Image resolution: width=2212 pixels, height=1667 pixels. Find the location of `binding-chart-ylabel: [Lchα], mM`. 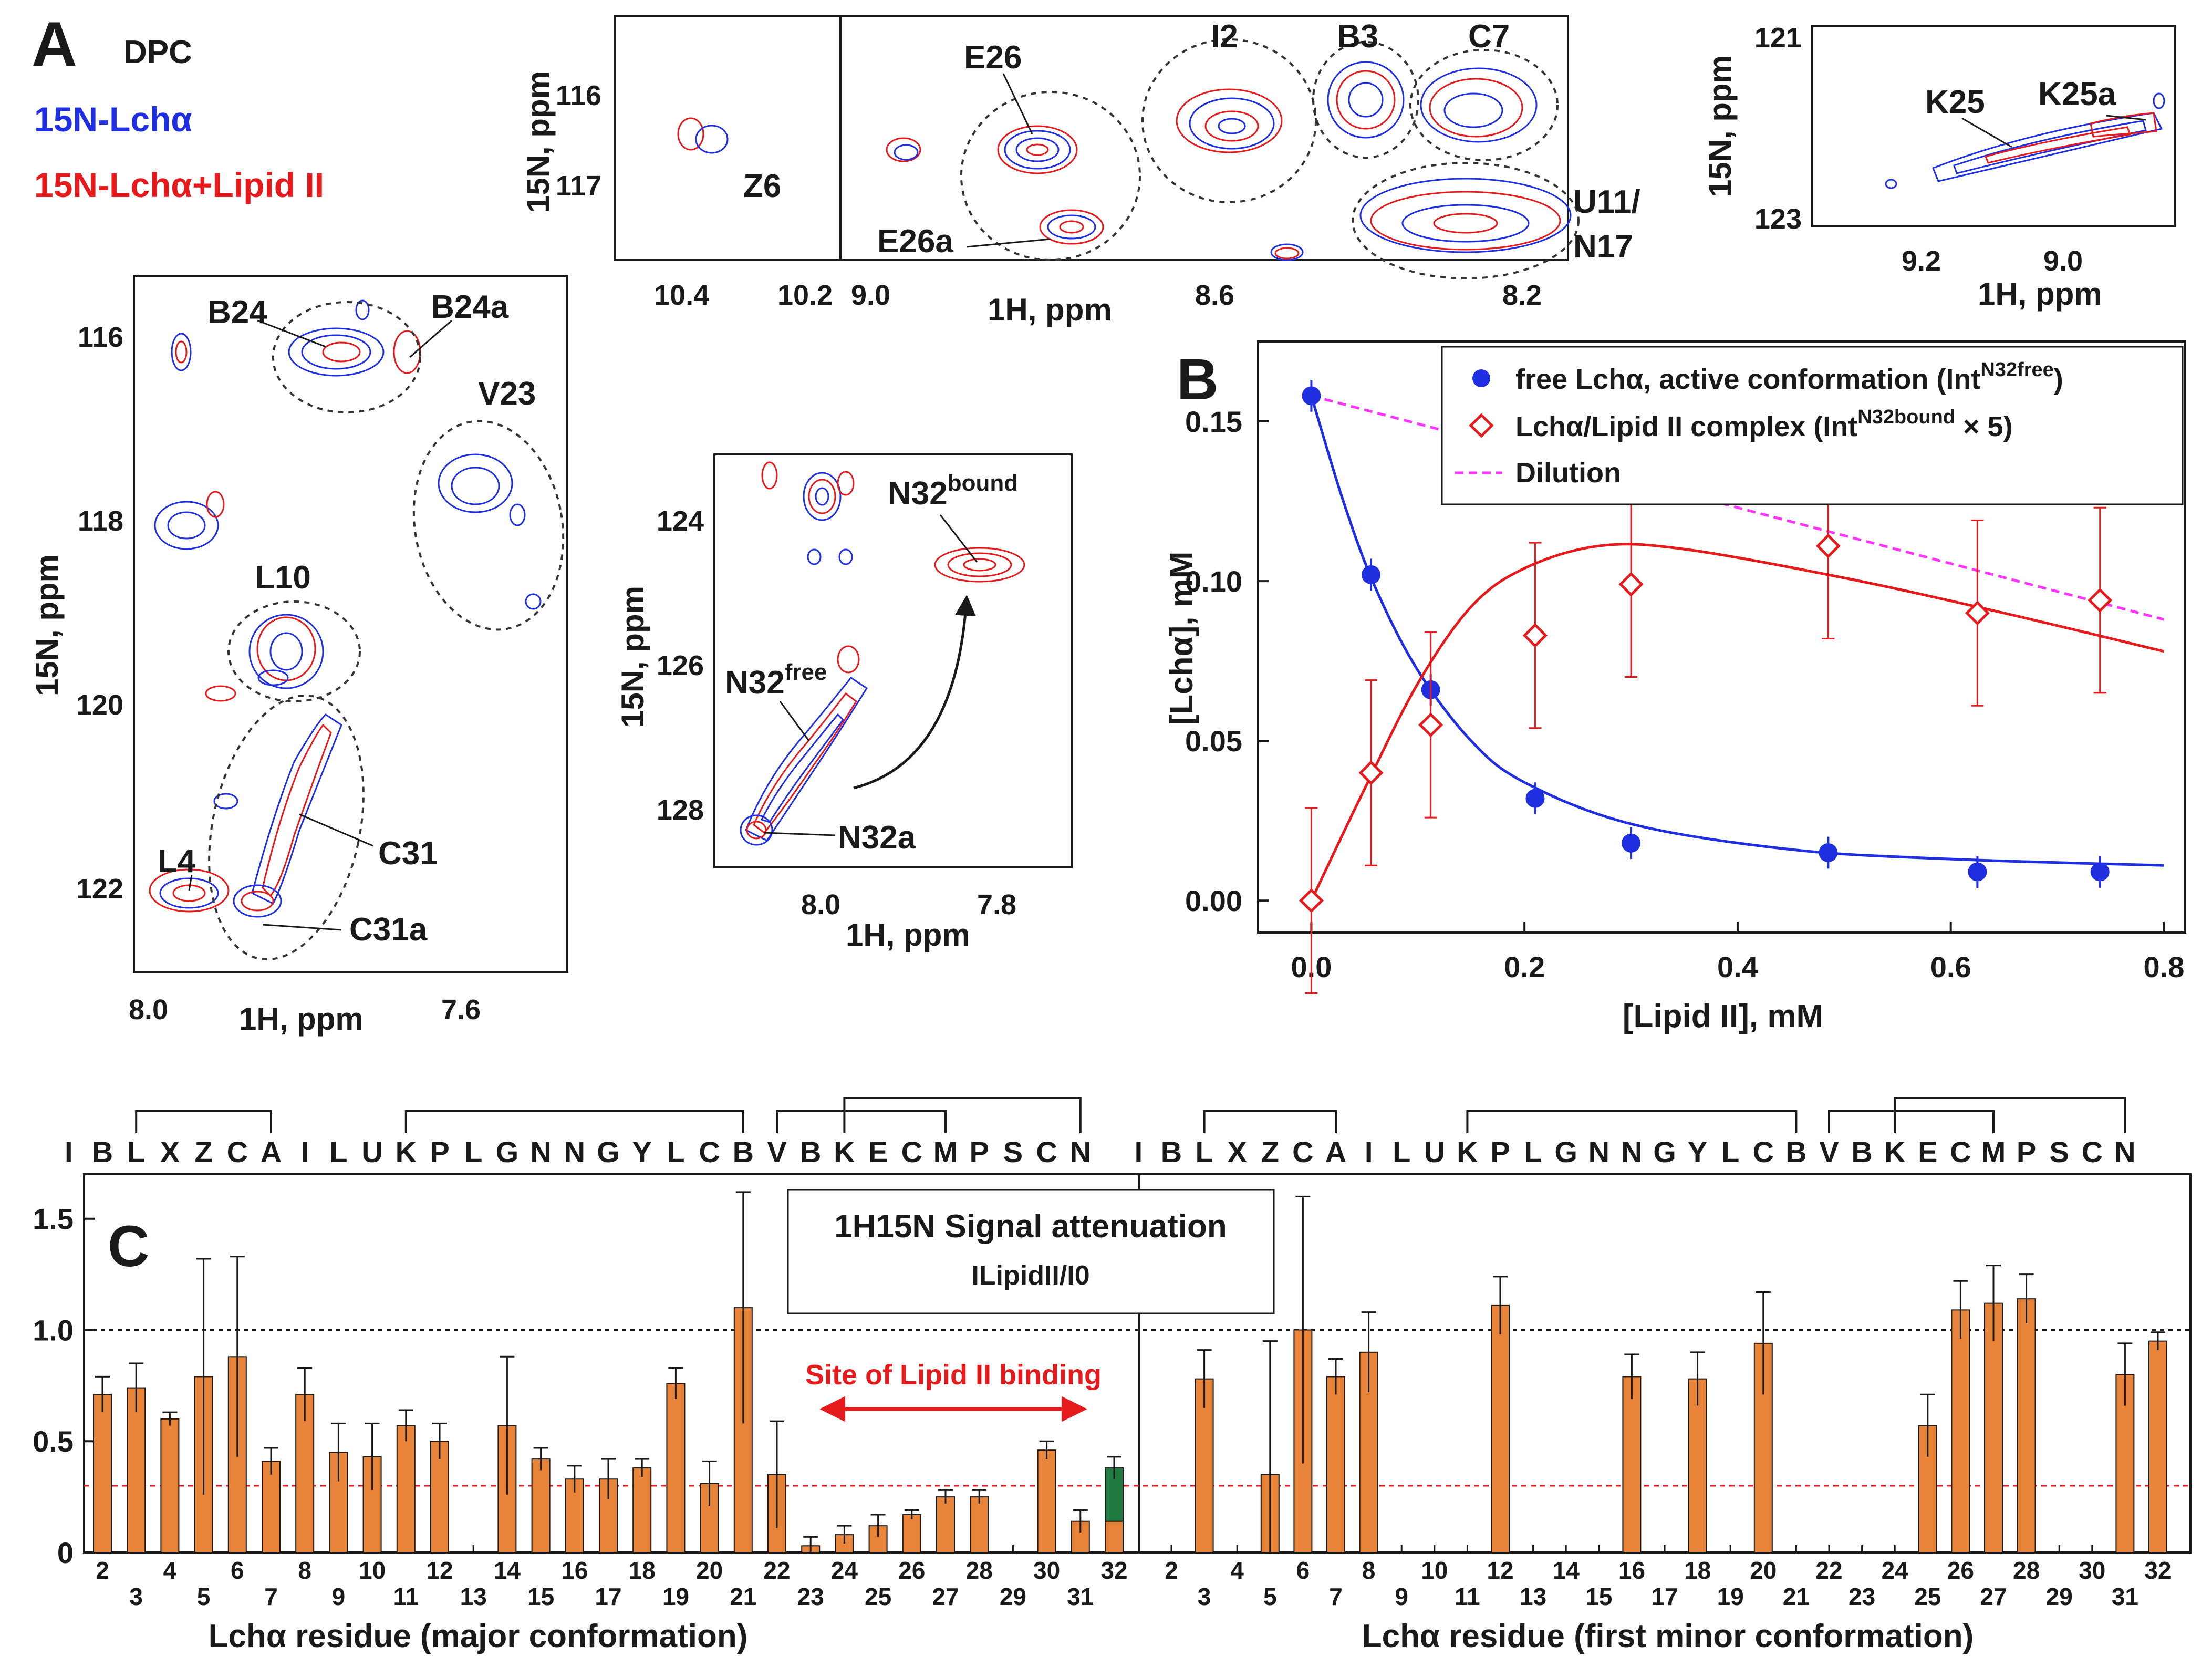

binding-chart-ylabel: [Lchα], mM is located at coordinates (1182, 639).